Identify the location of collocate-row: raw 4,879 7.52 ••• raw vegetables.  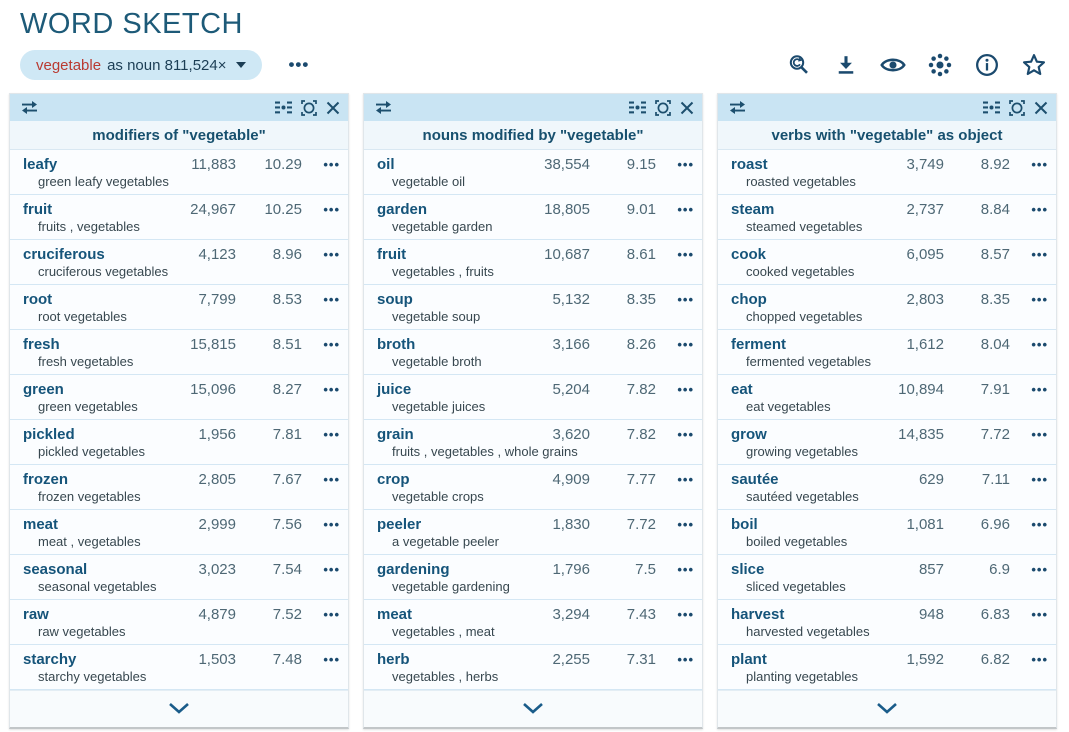
(179, 622).